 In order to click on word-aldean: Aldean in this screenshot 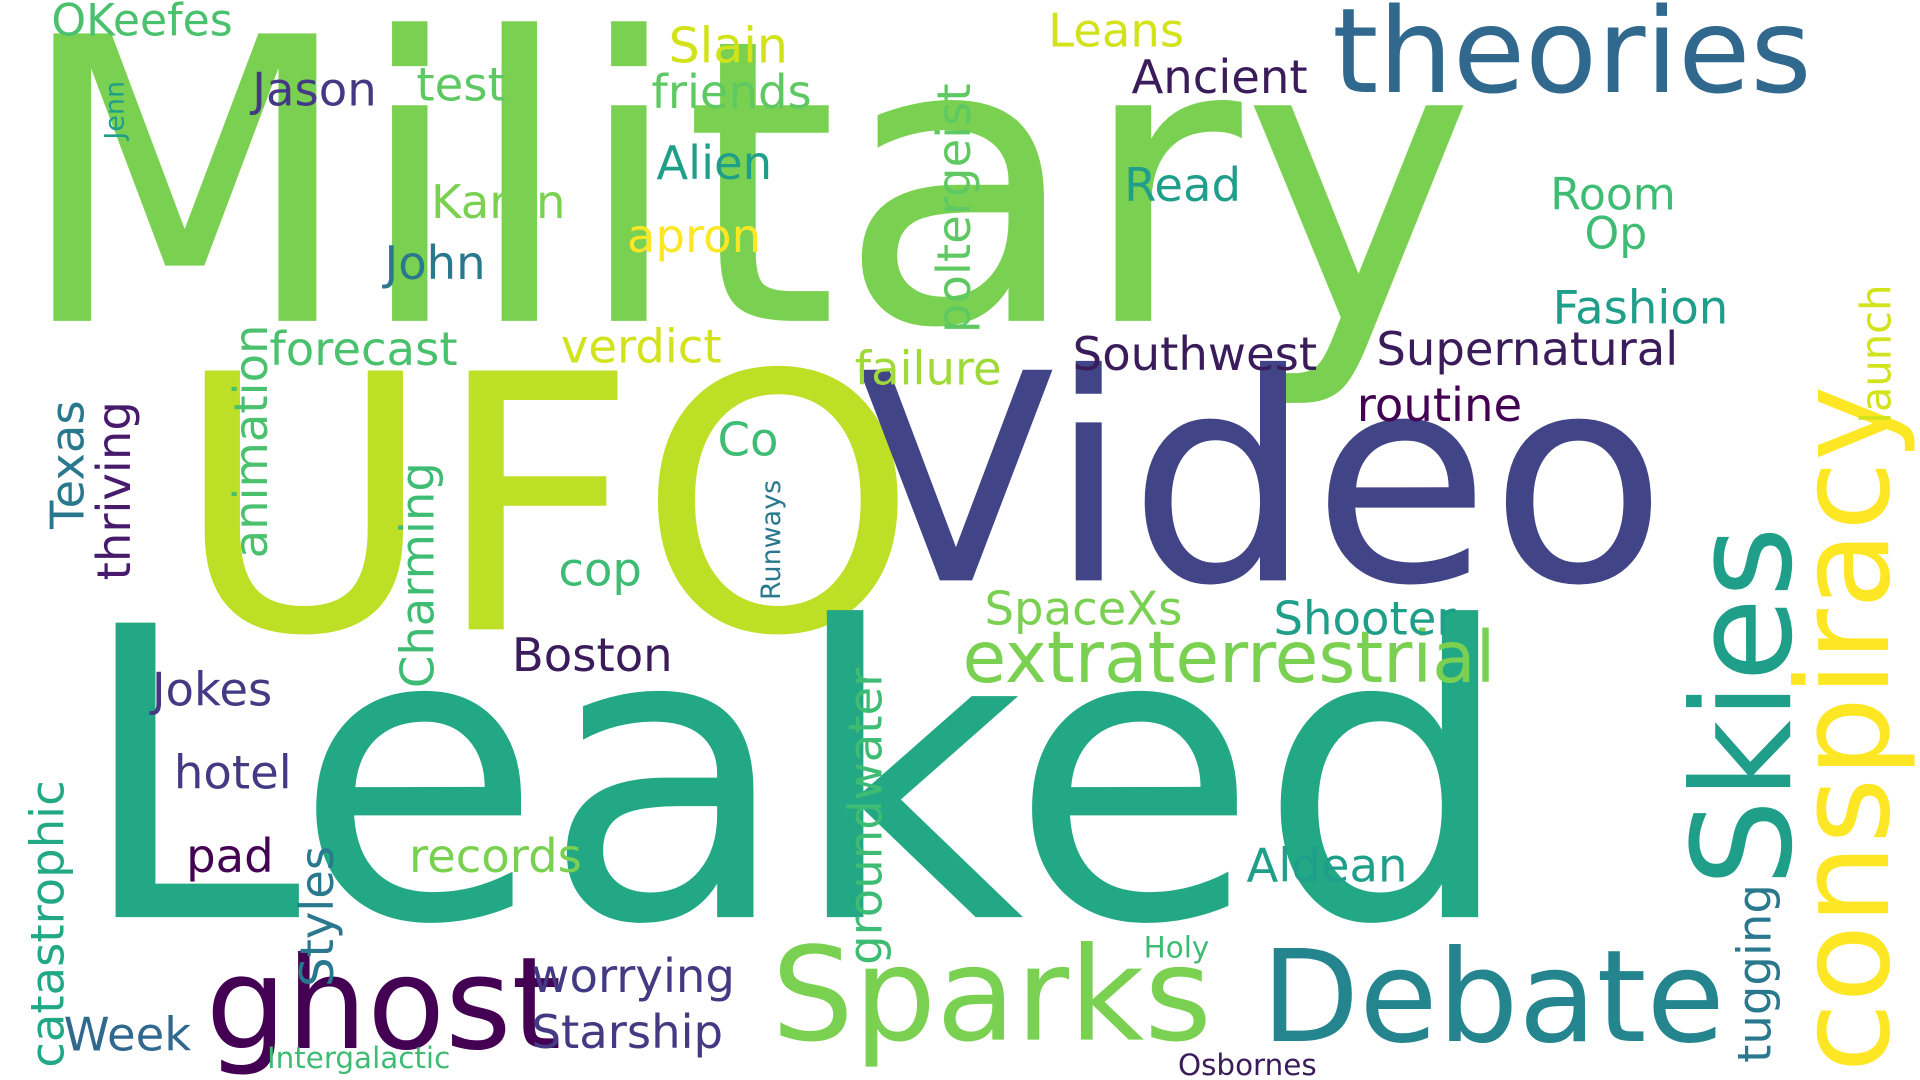, I will do `click(1327, 865)`.